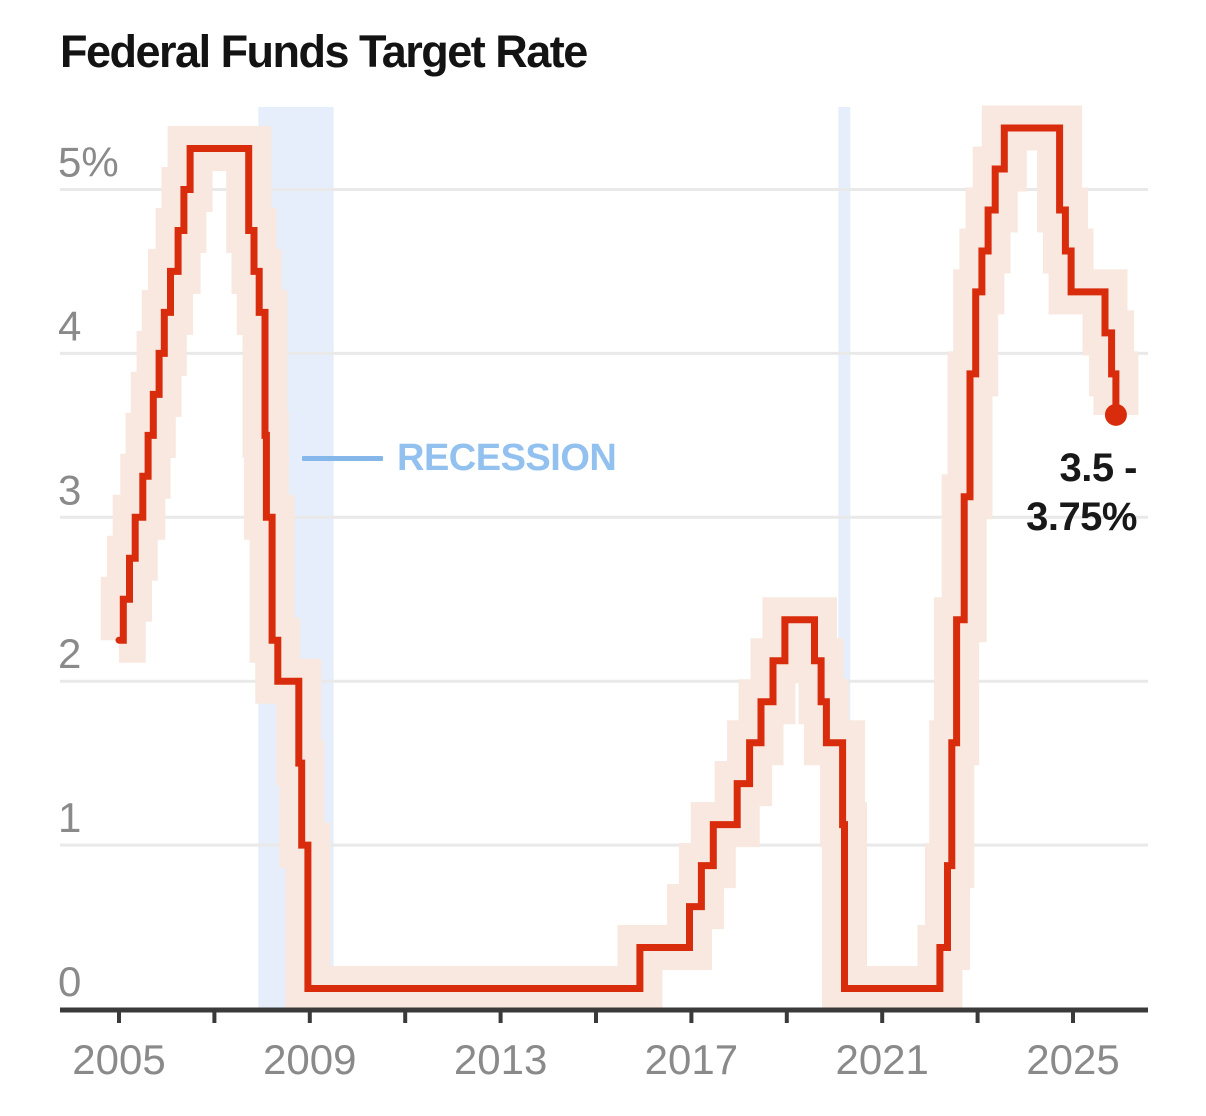  I want to click on recession-legend: RECESSION, so click(459, 458).